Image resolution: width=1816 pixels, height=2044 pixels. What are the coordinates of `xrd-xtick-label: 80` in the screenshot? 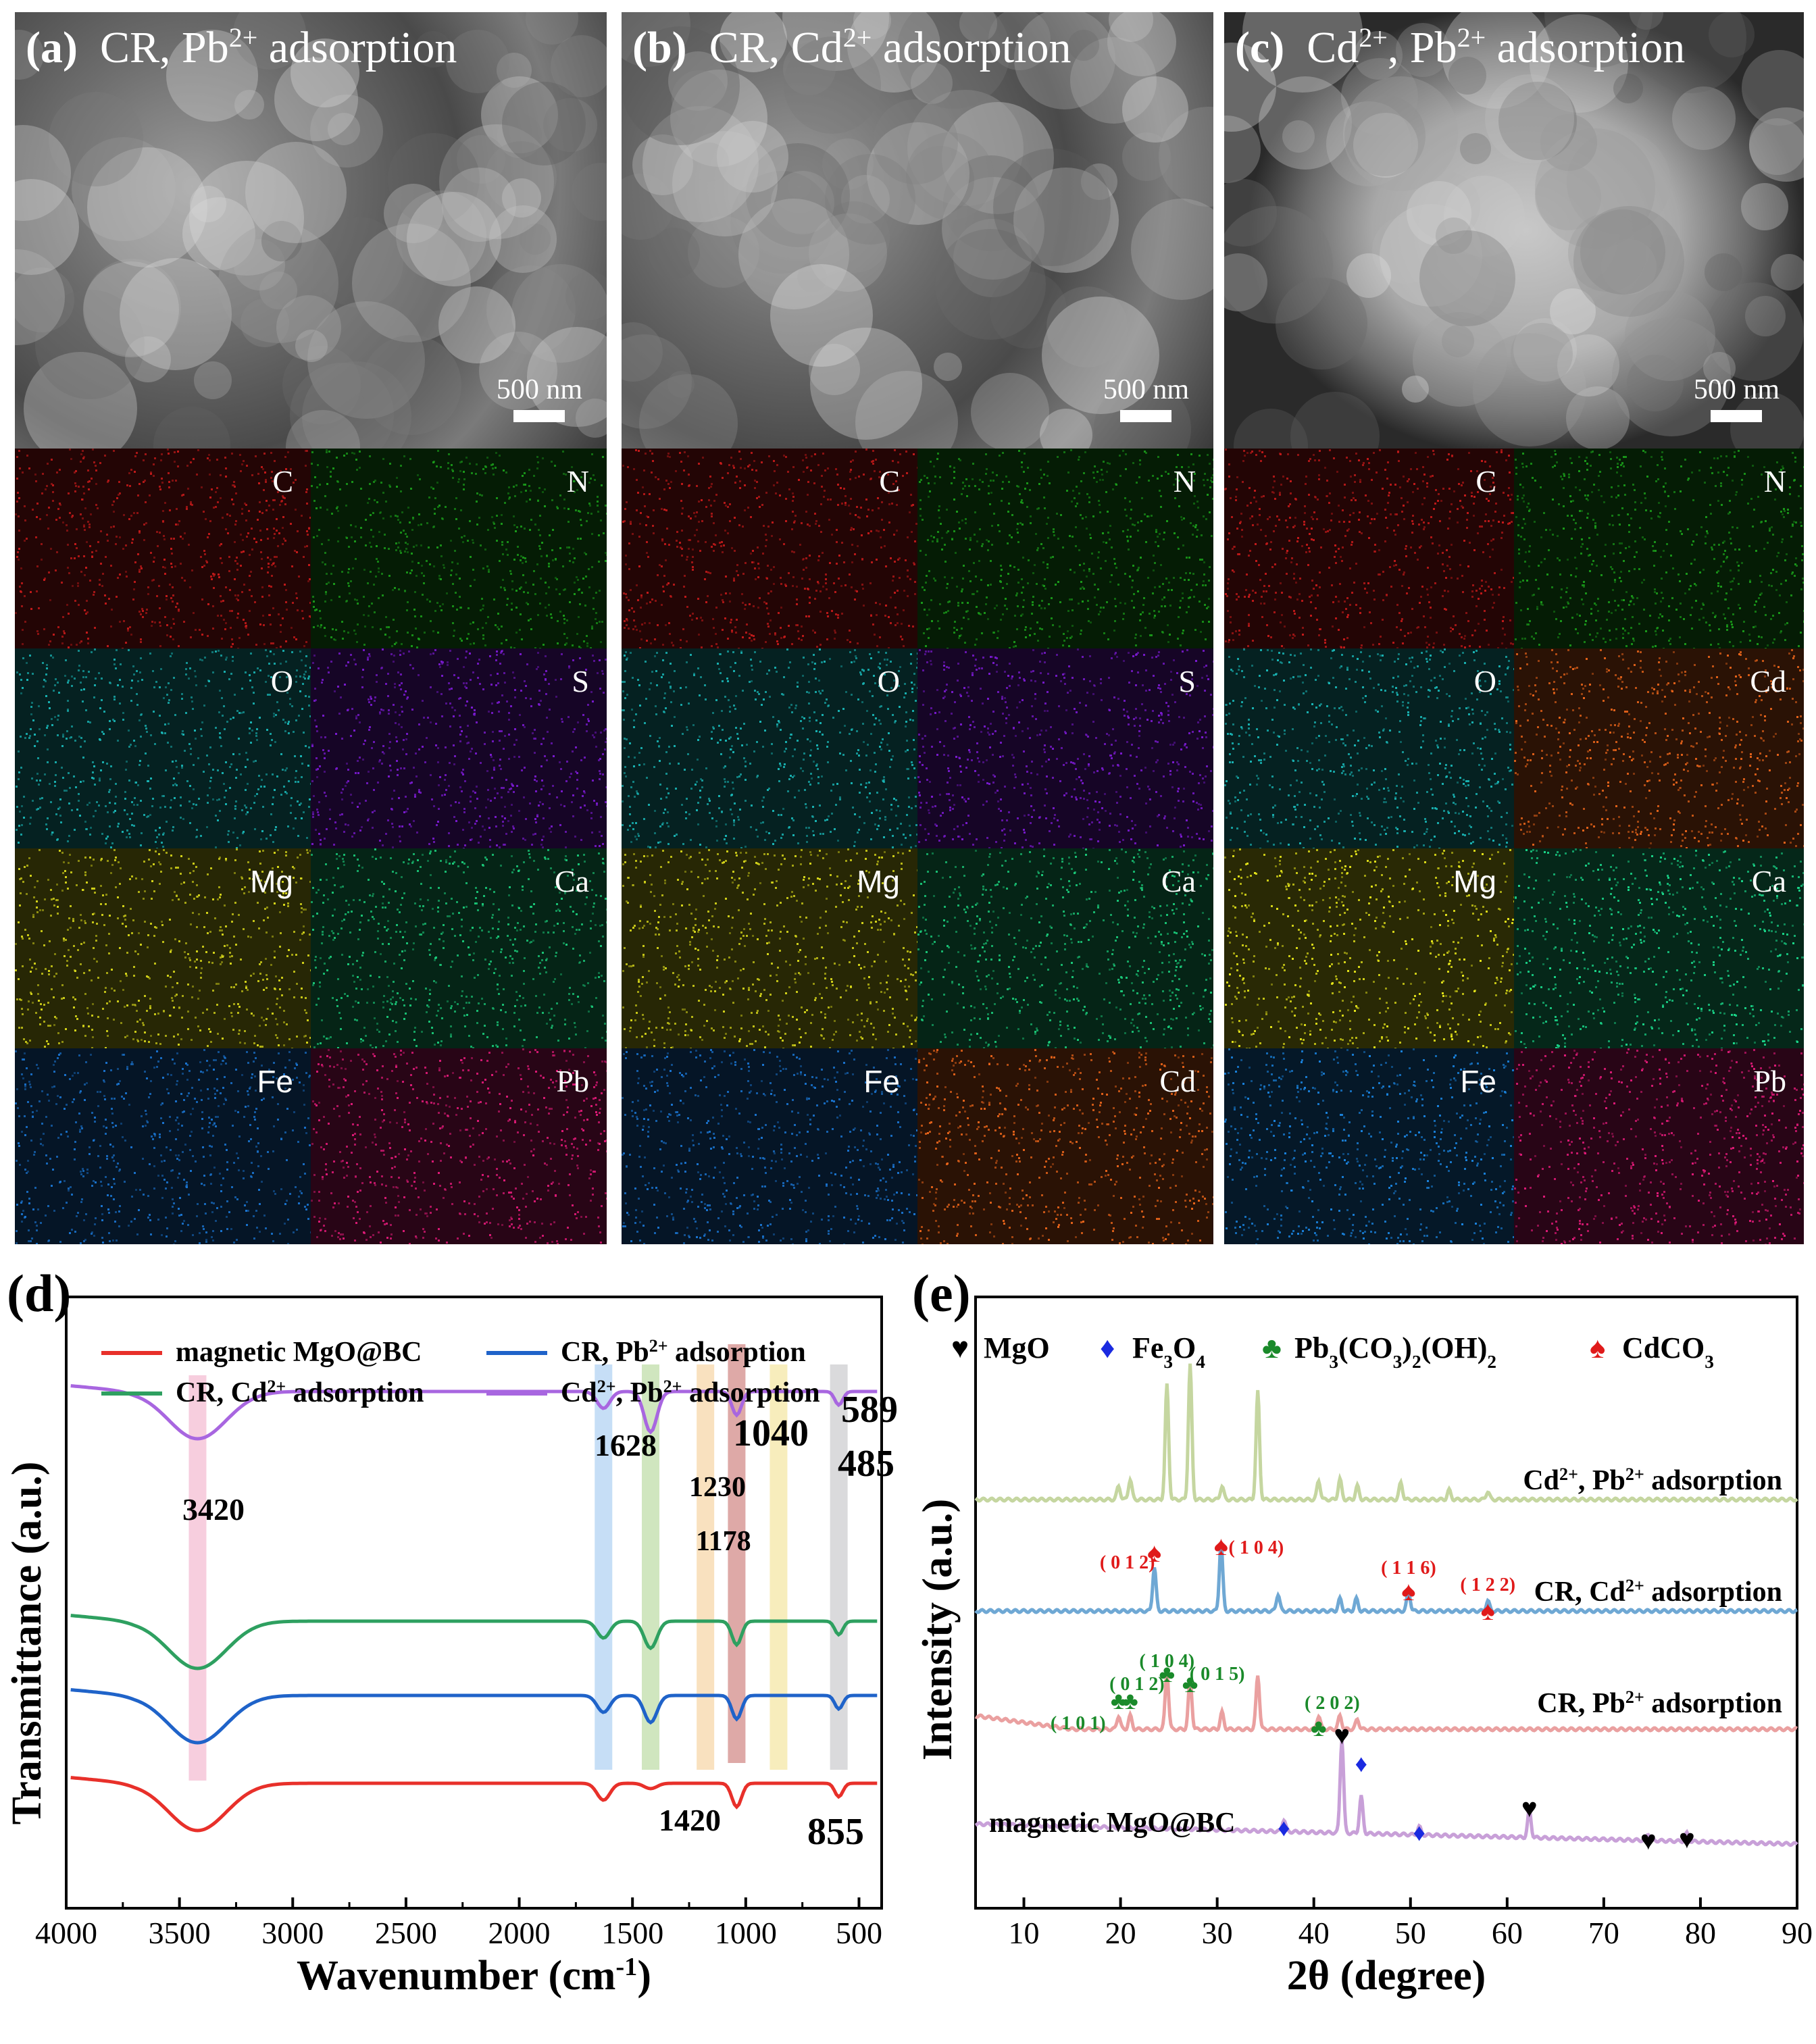 It's located at (1701, 1933).